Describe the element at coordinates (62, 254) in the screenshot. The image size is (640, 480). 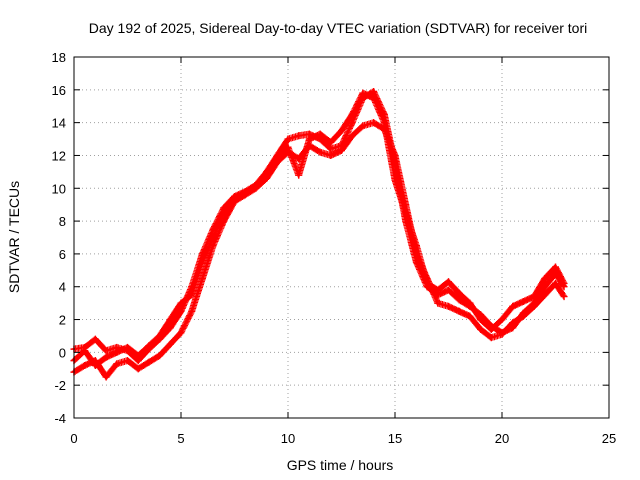
I see `y-tick-label: 6` at that location.